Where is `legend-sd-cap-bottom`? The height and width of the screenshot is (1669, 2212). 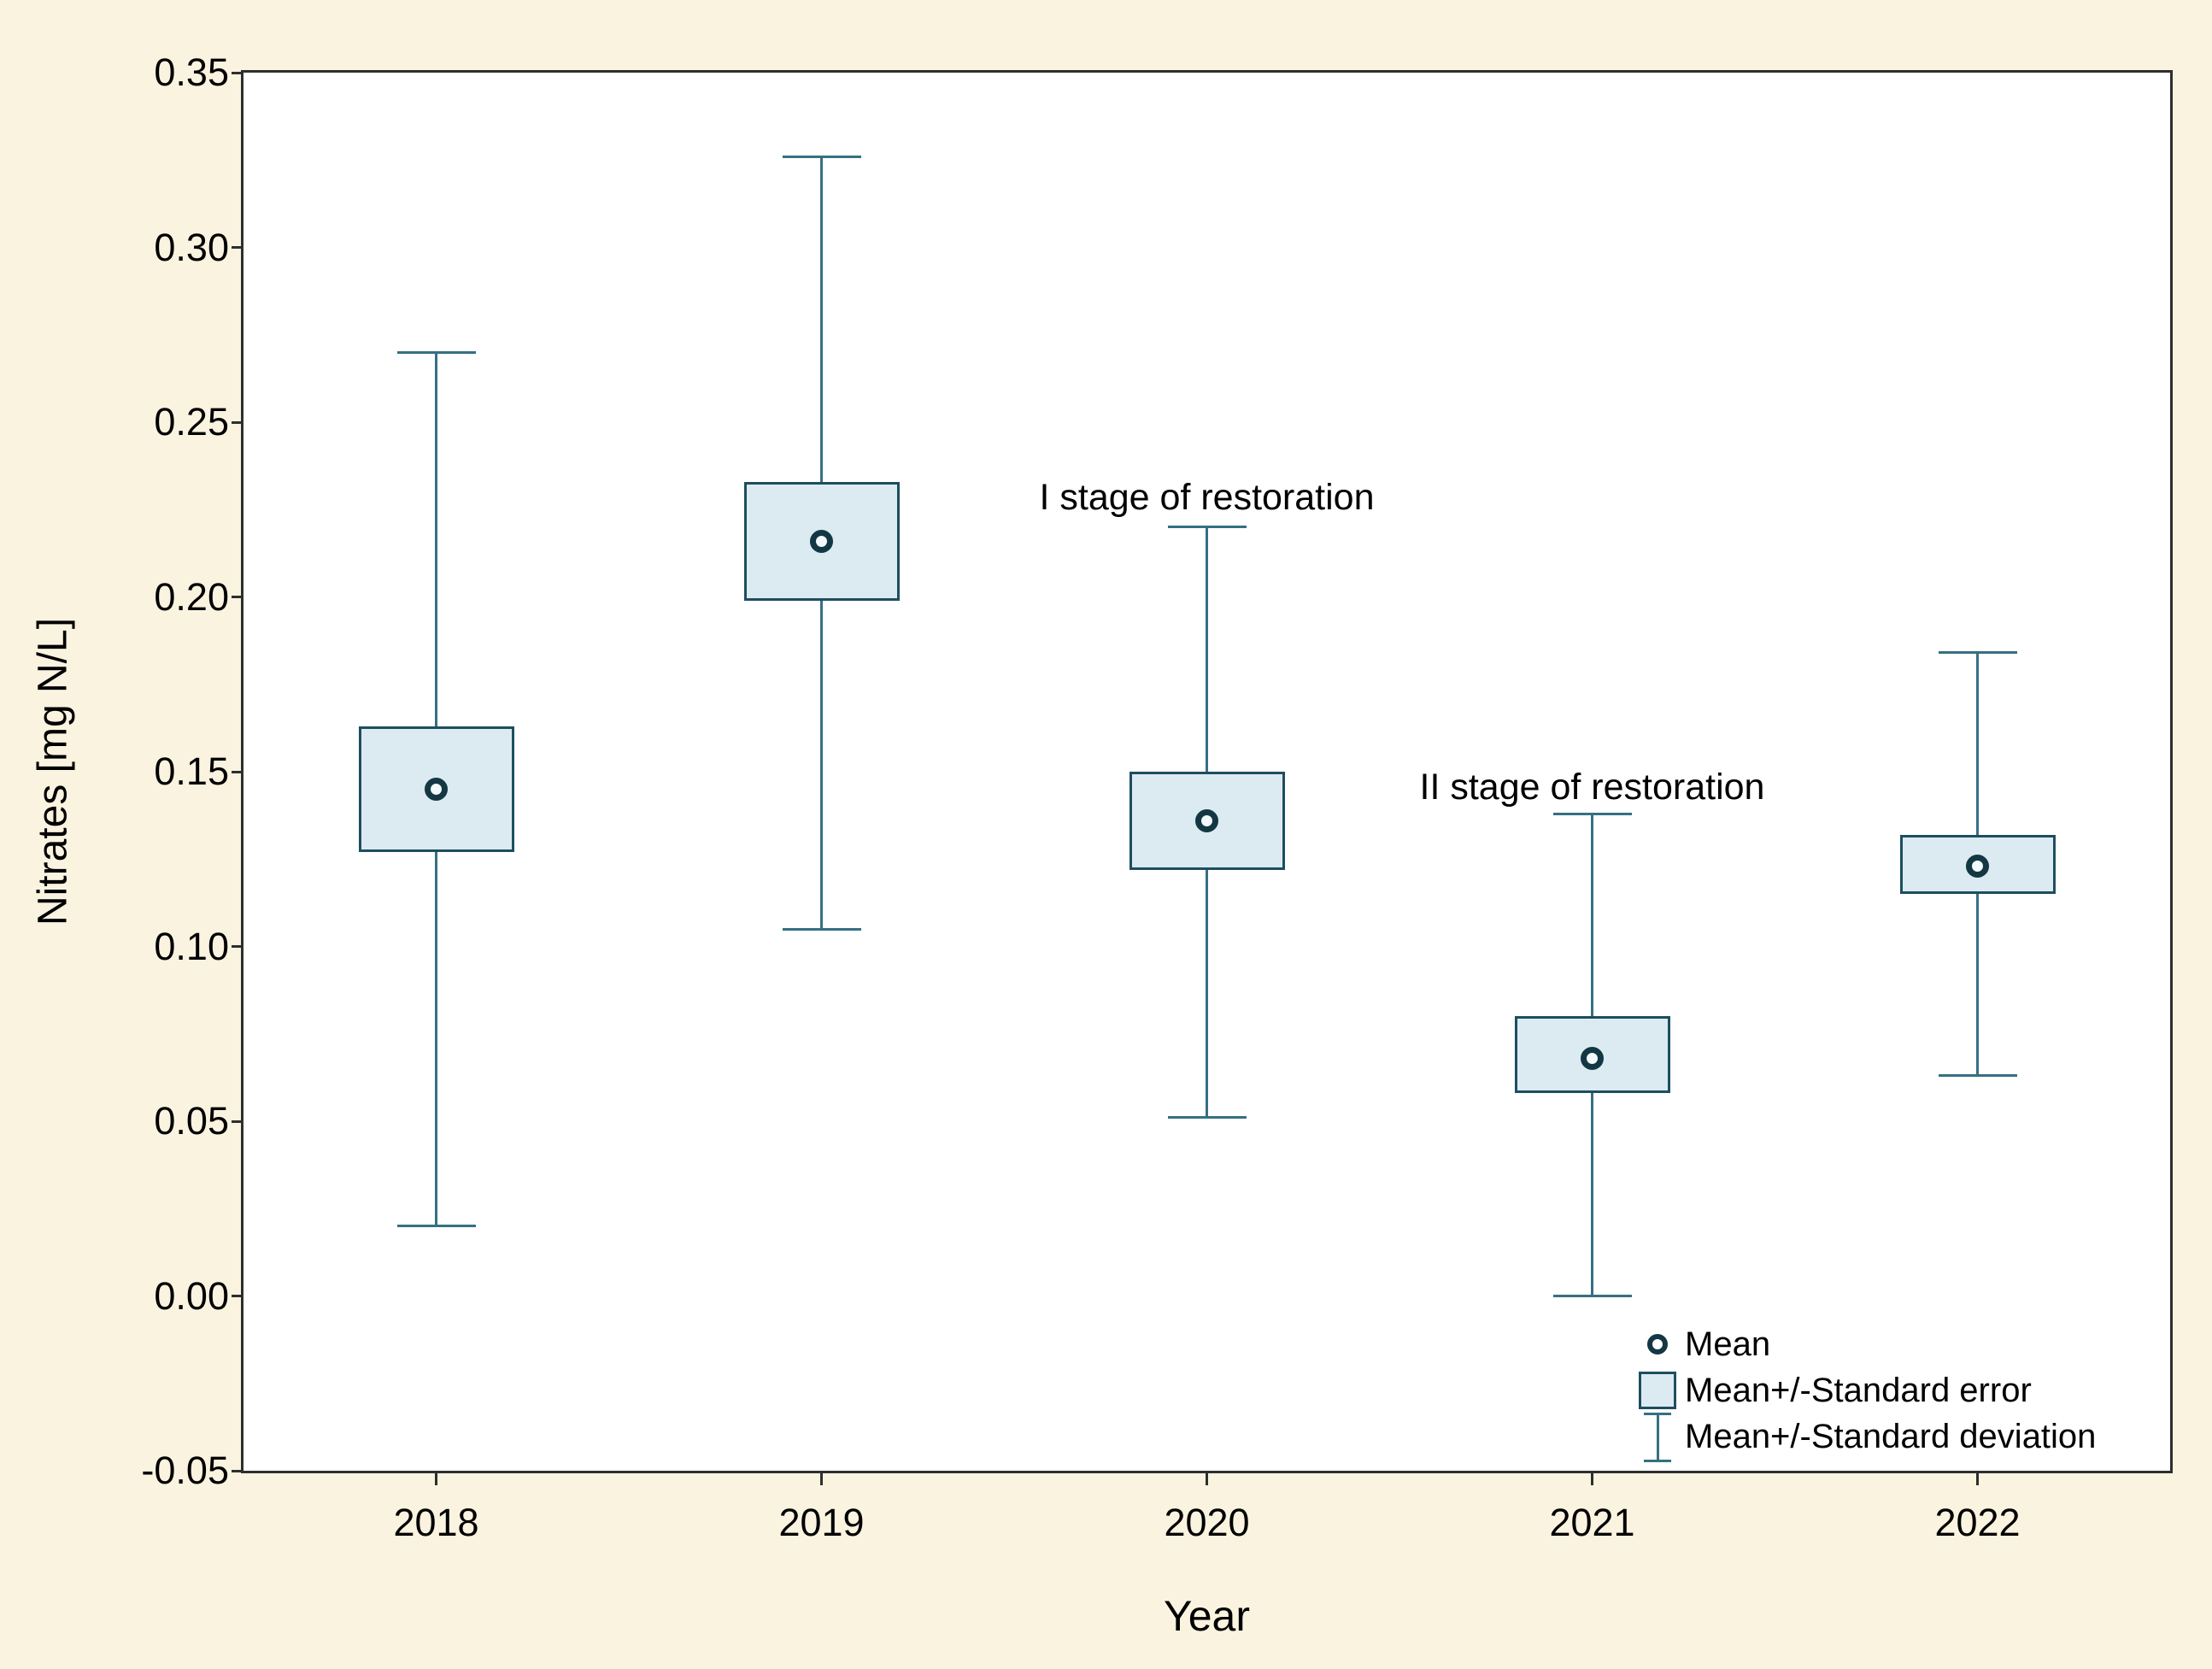 legend-sd-cap-bottom is located at coordinates (1657, 1461).